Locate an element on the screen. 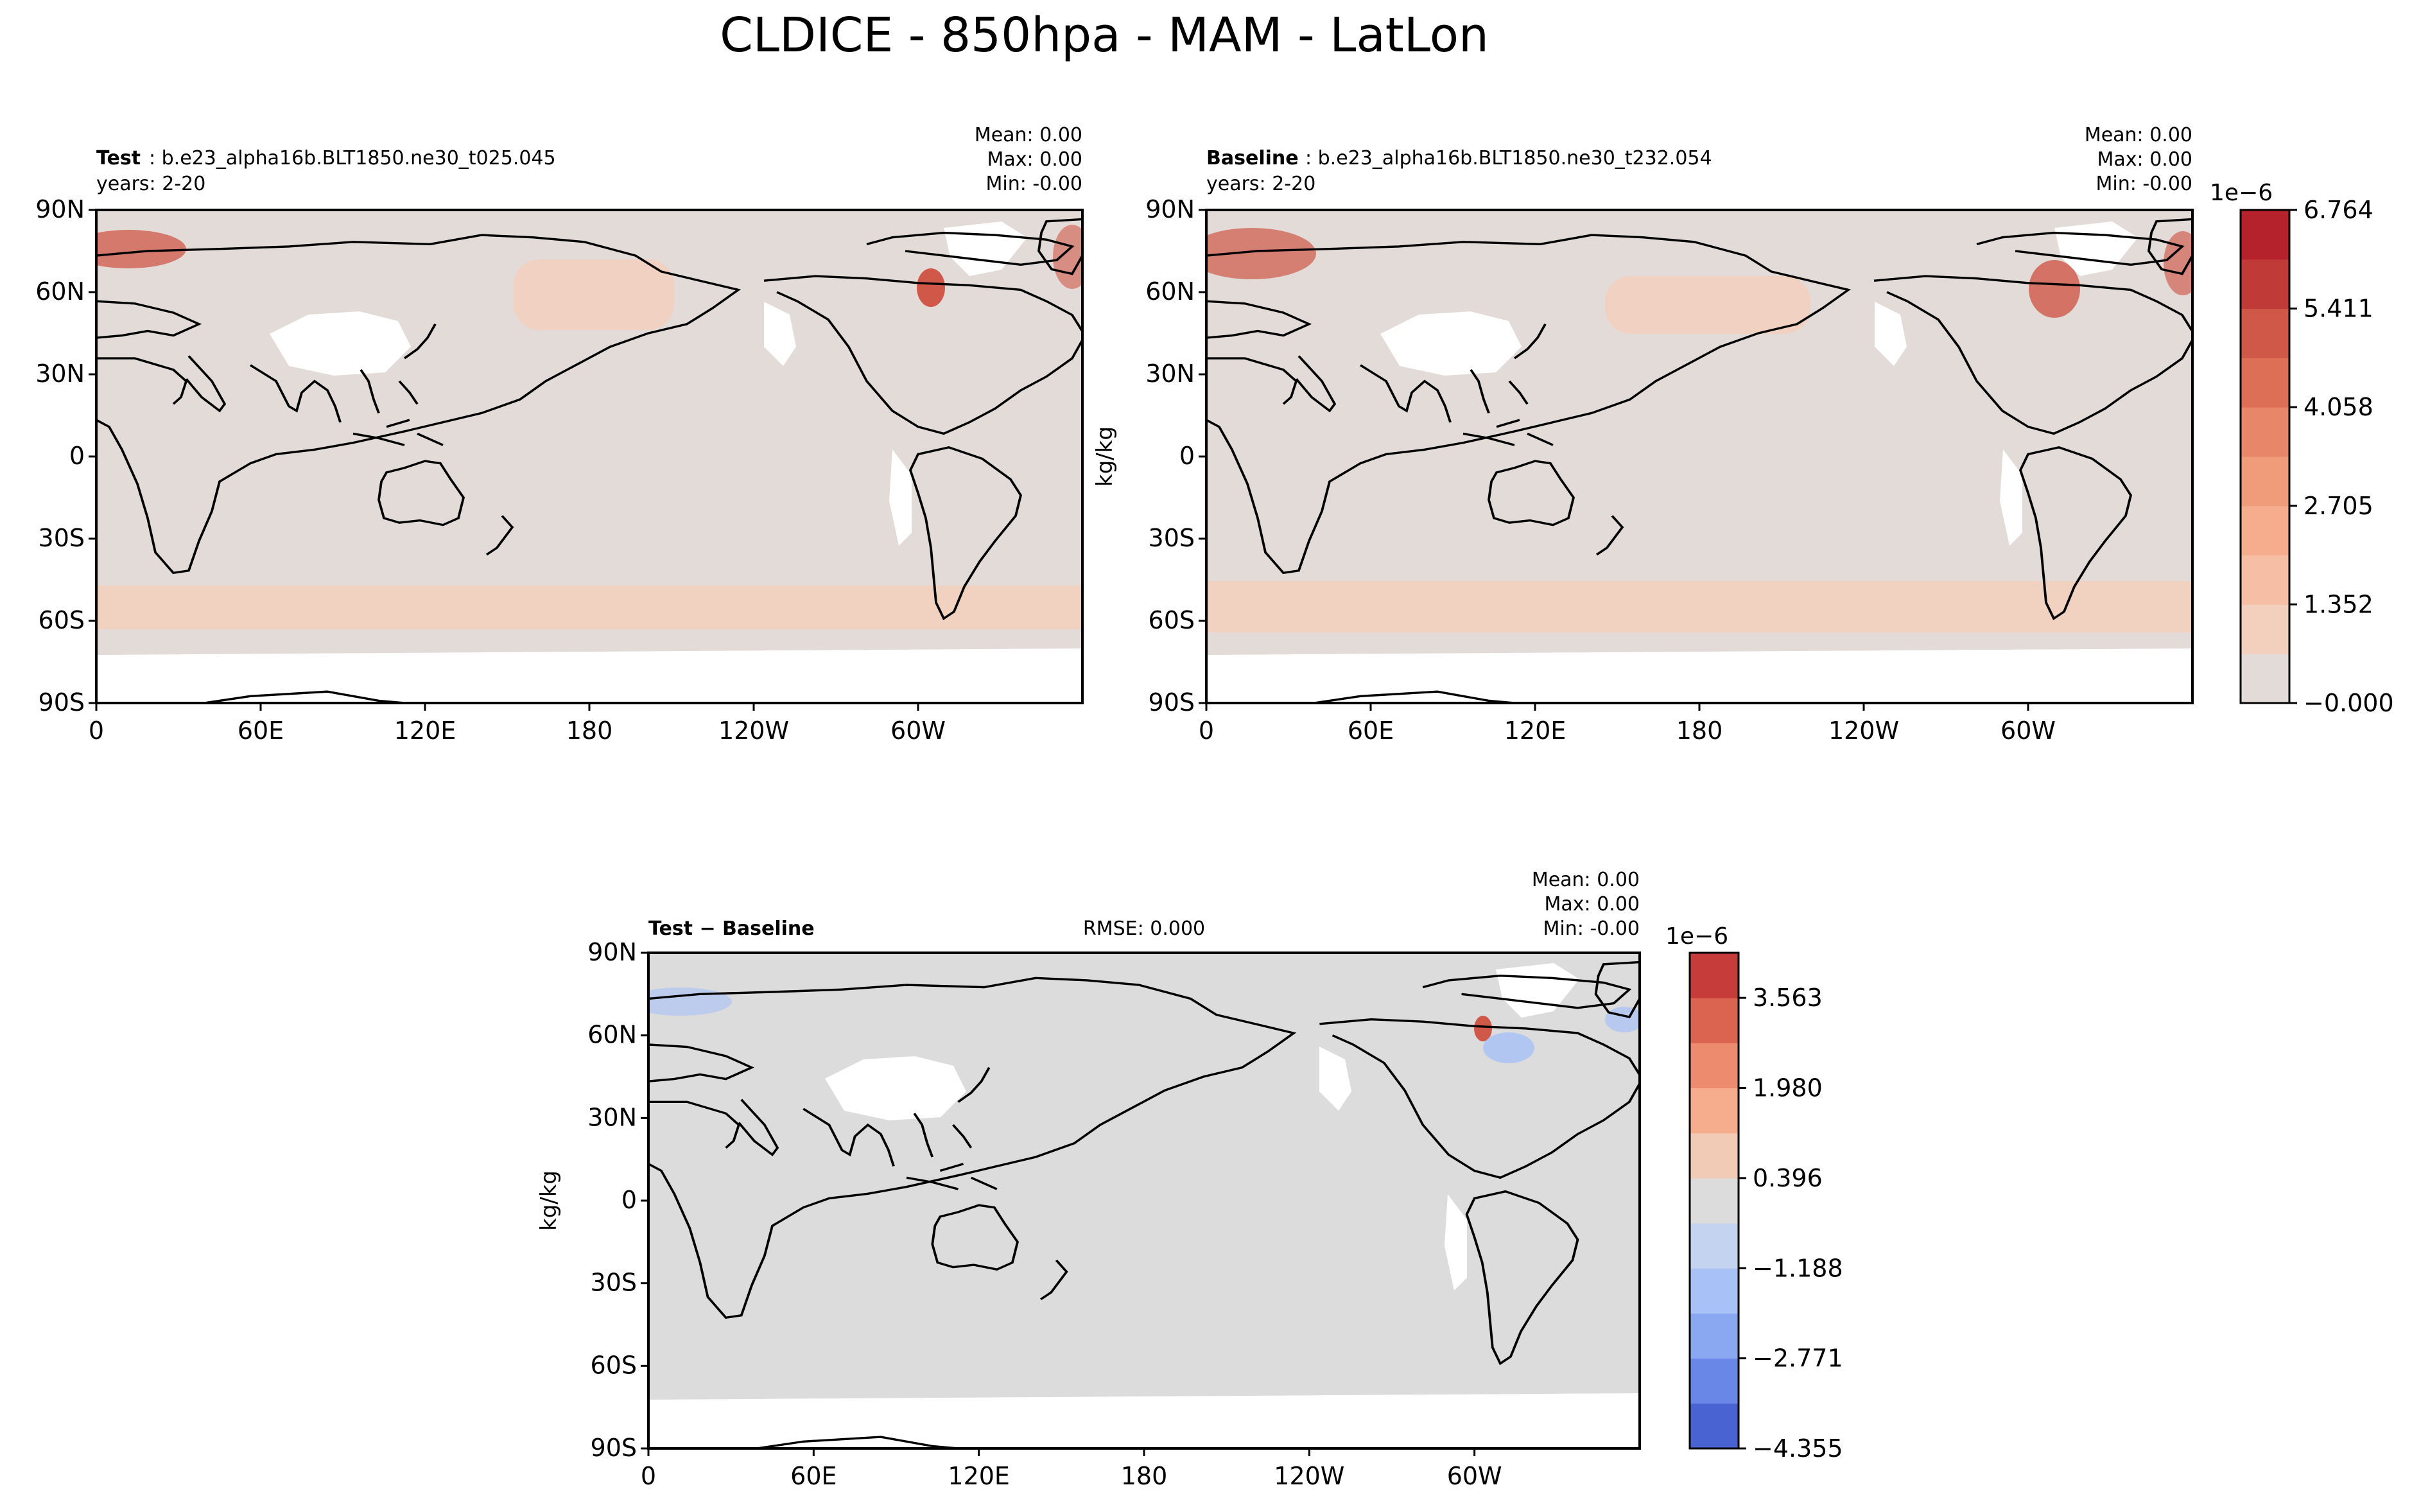 This screenshot has height=1512, width=2421. test-ytick-label: 0 is located at coordinates (77, 456).